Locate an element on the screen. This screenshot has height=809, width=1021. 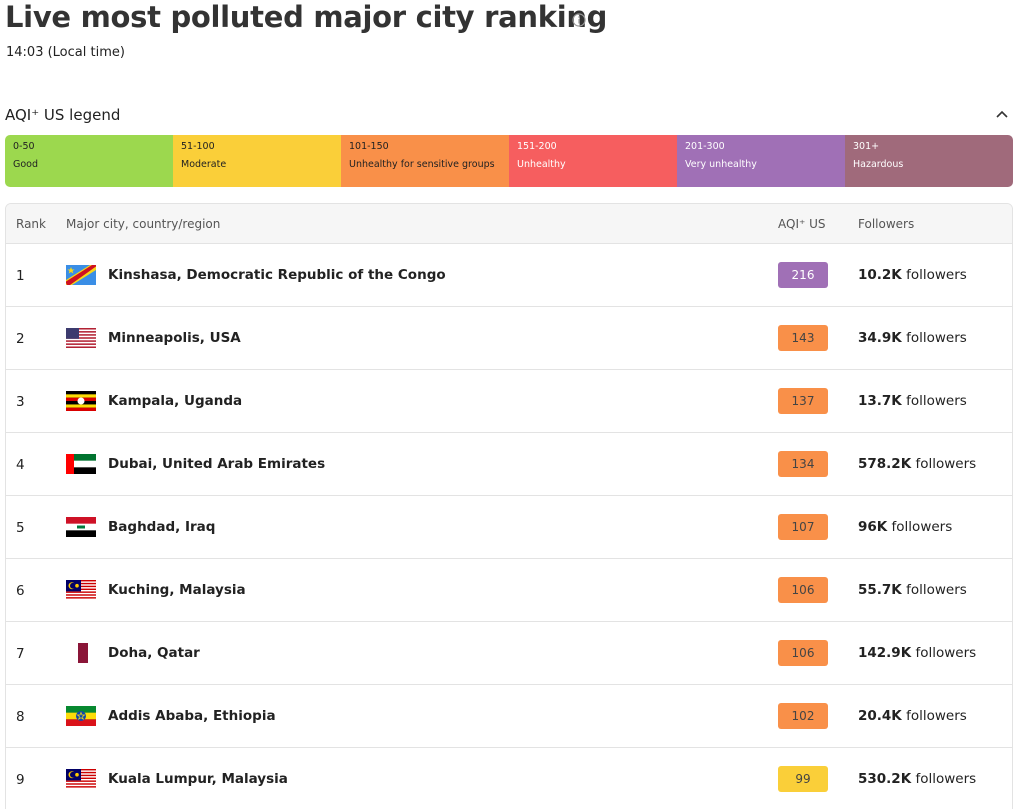
rank: 3 is located at coordinates (20, 402).